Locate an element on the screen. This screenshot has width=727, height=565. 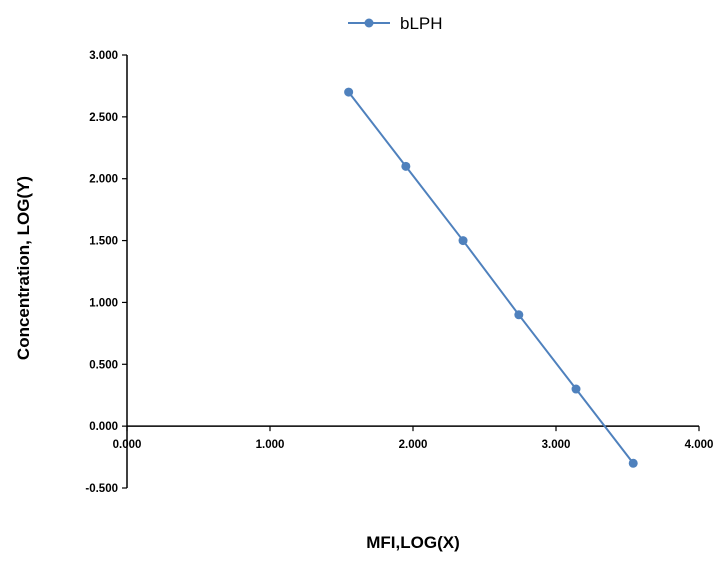
x-axis-ticks: 0.000 1.000 2.000 3.000 4.000 is located at coordinates (413, 438).